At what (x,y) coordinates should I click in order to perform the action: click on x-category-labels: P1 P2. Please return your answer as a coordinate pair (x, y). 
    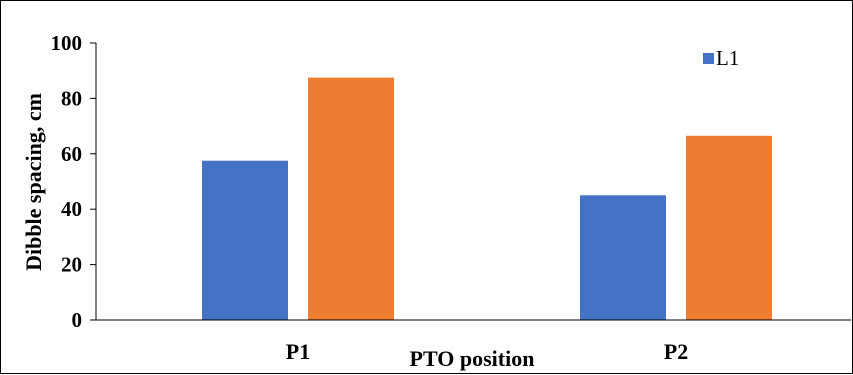
    Looking at the image, I should click on (487, 351).